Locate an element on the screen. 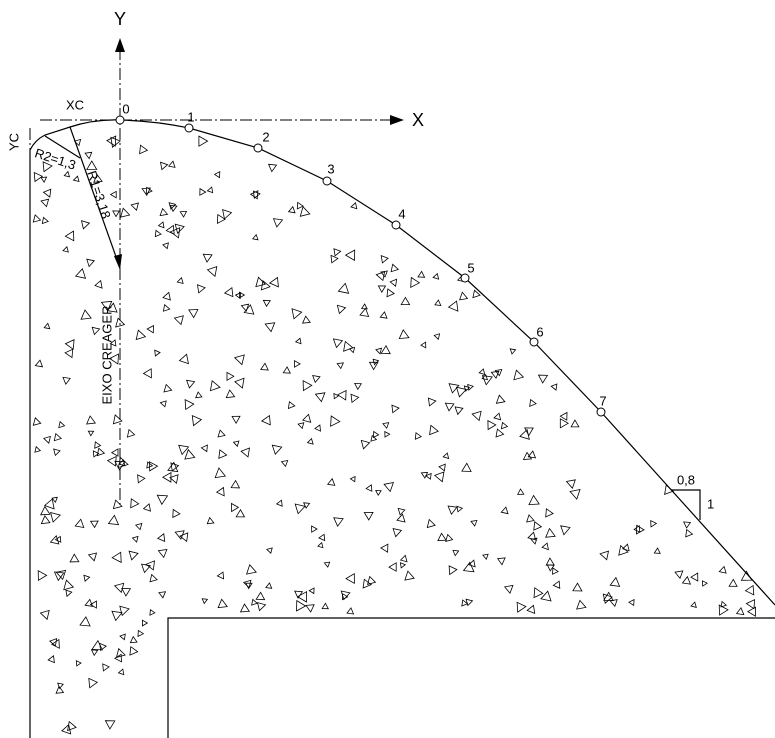  y-arrow is located at coordinates (120, 45).